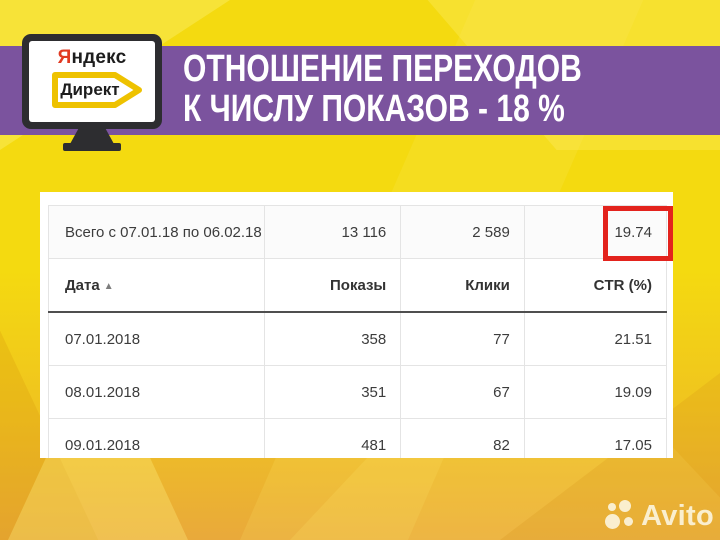 This screenshot has width=720, height=540. Describe the element at coordinates (92, 136) in the screenshot. I see `monitor-stand-neck` at that location.